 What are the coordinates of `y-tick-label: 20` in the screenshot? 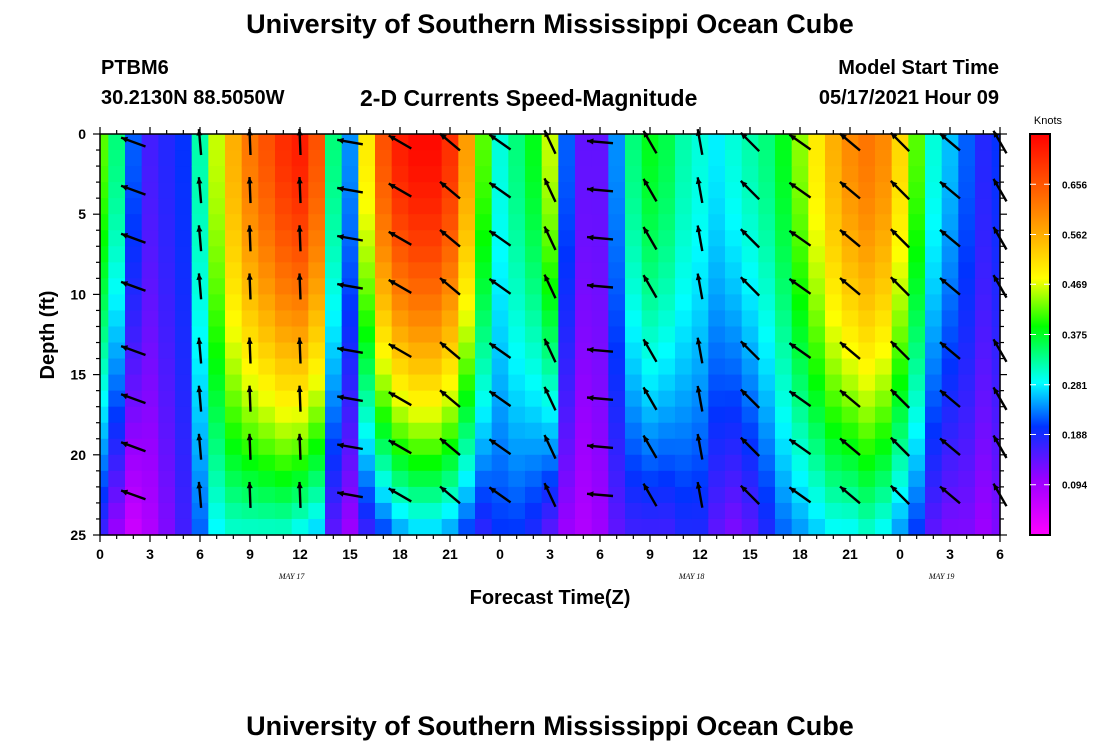 It's located at (78, 455).